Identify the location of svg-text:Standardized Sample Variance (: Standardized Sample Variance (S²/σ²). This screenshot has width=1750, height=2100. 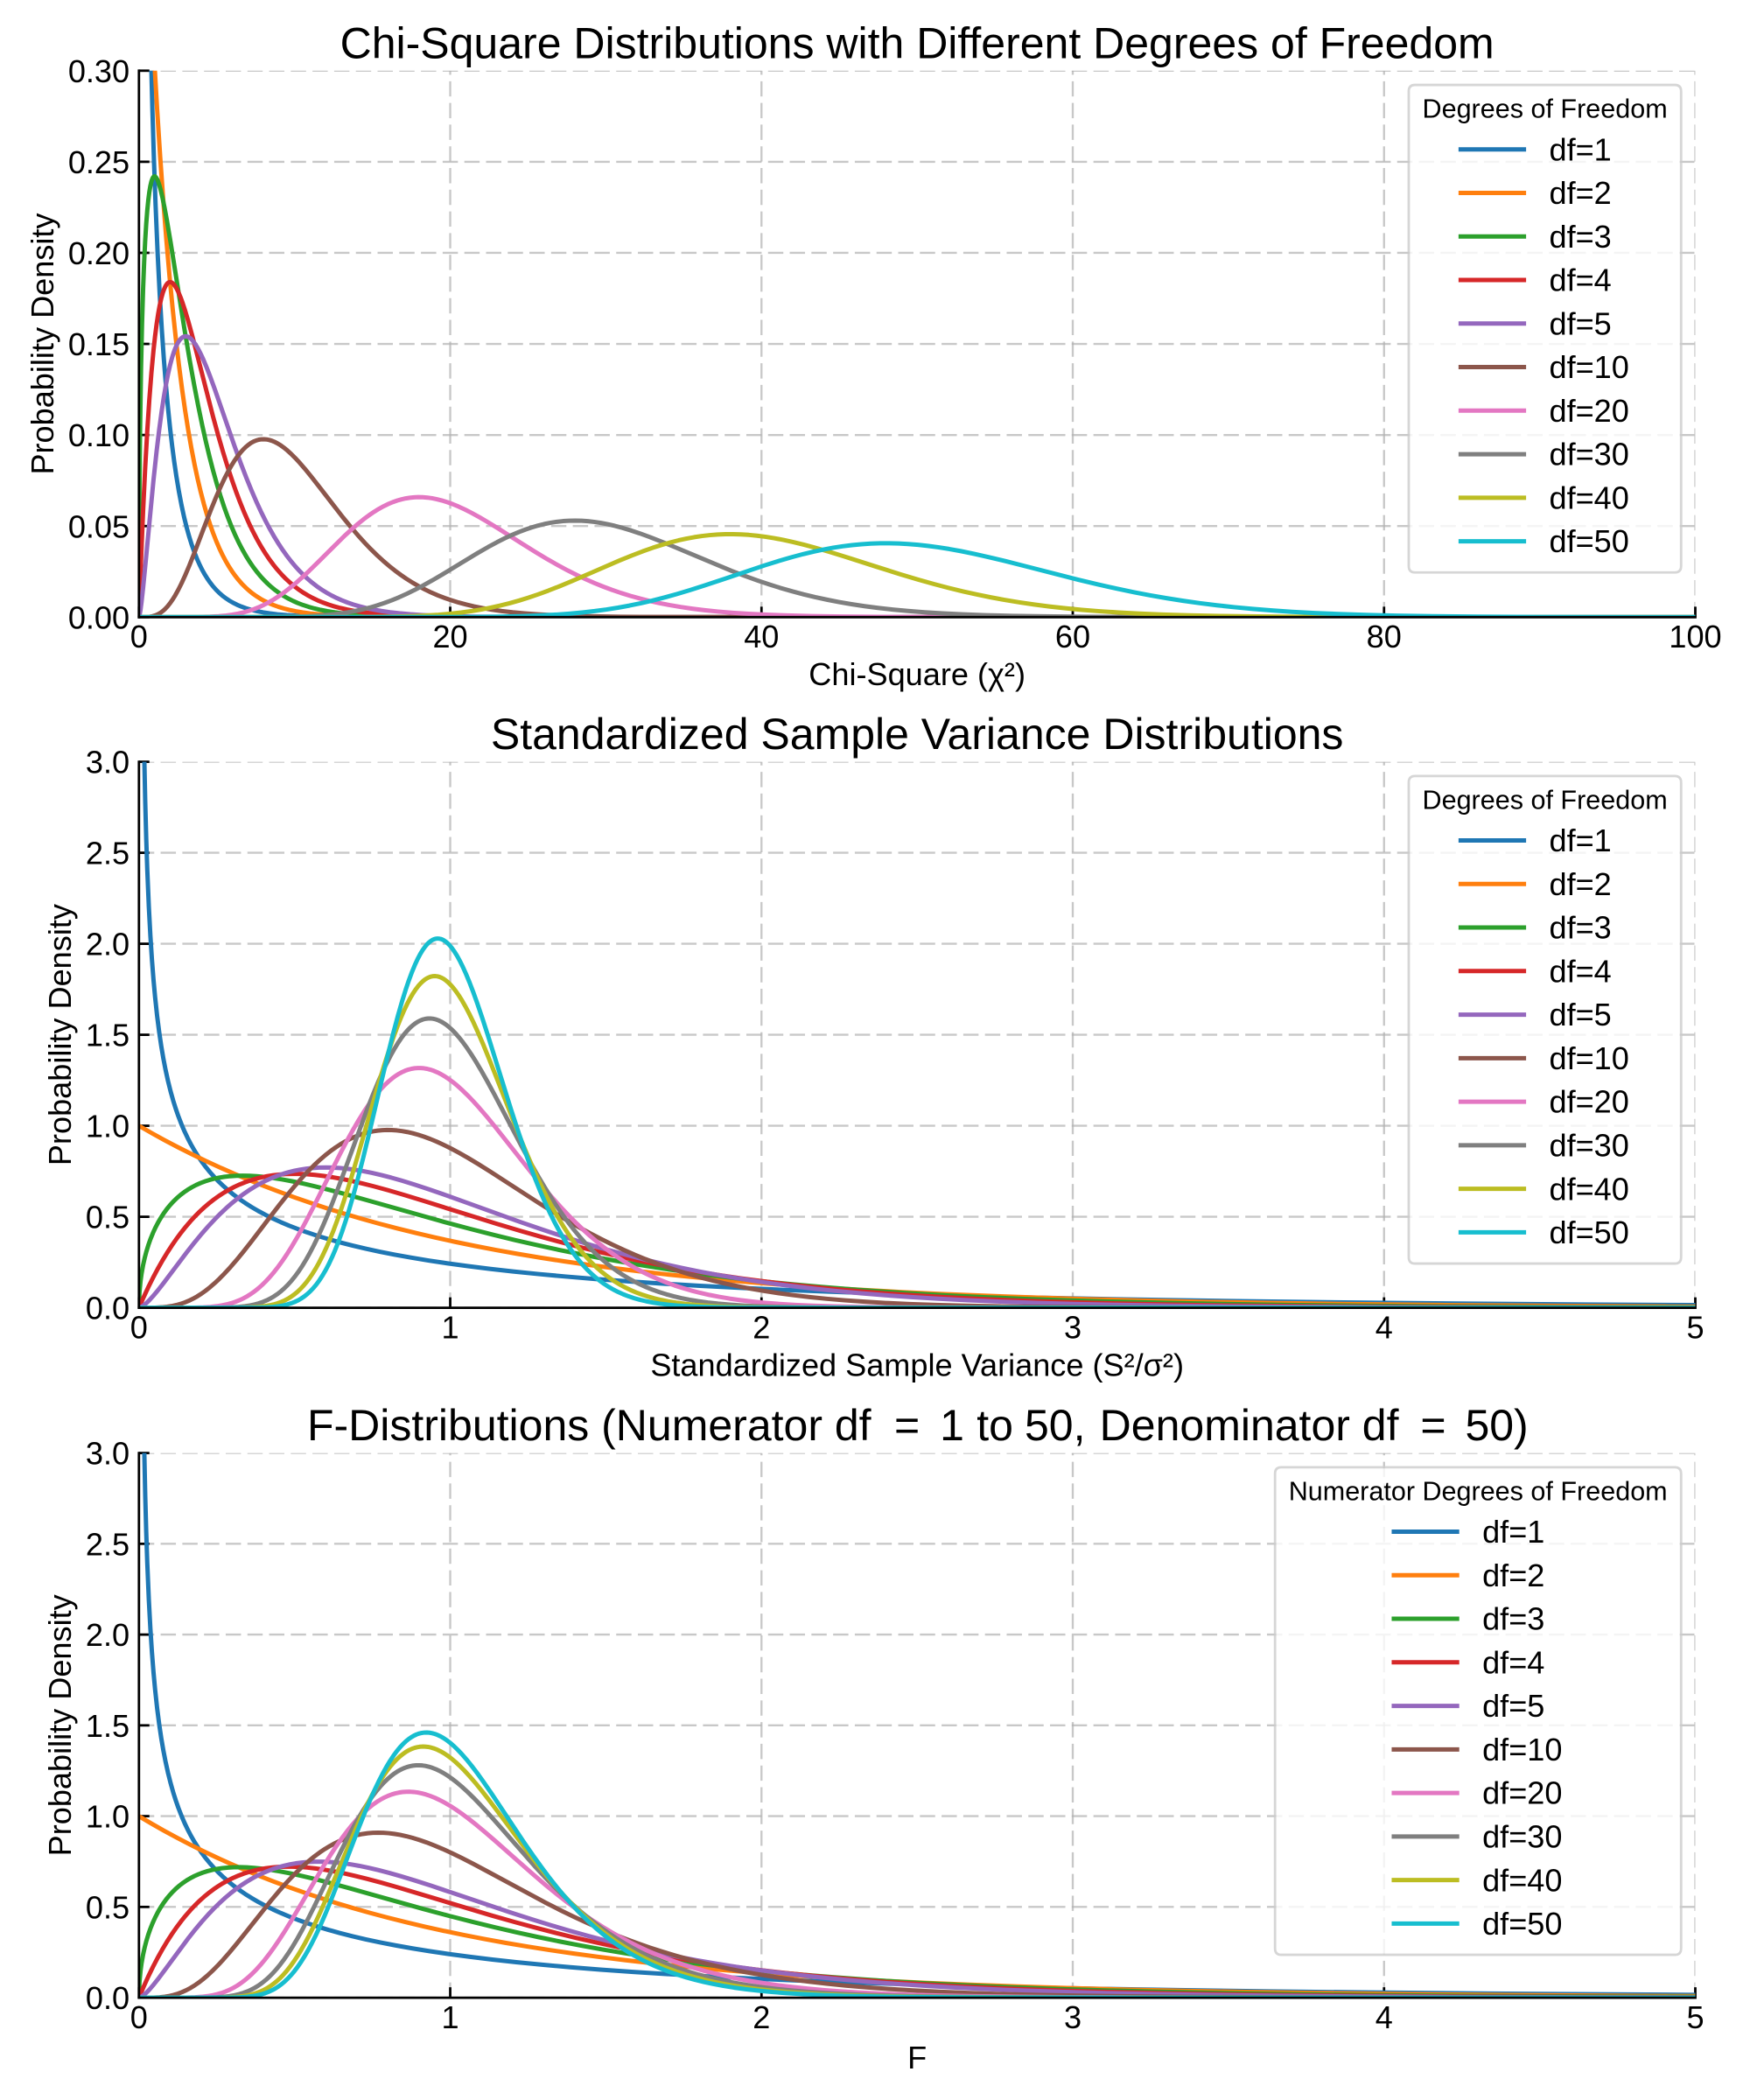
(917, 1364).